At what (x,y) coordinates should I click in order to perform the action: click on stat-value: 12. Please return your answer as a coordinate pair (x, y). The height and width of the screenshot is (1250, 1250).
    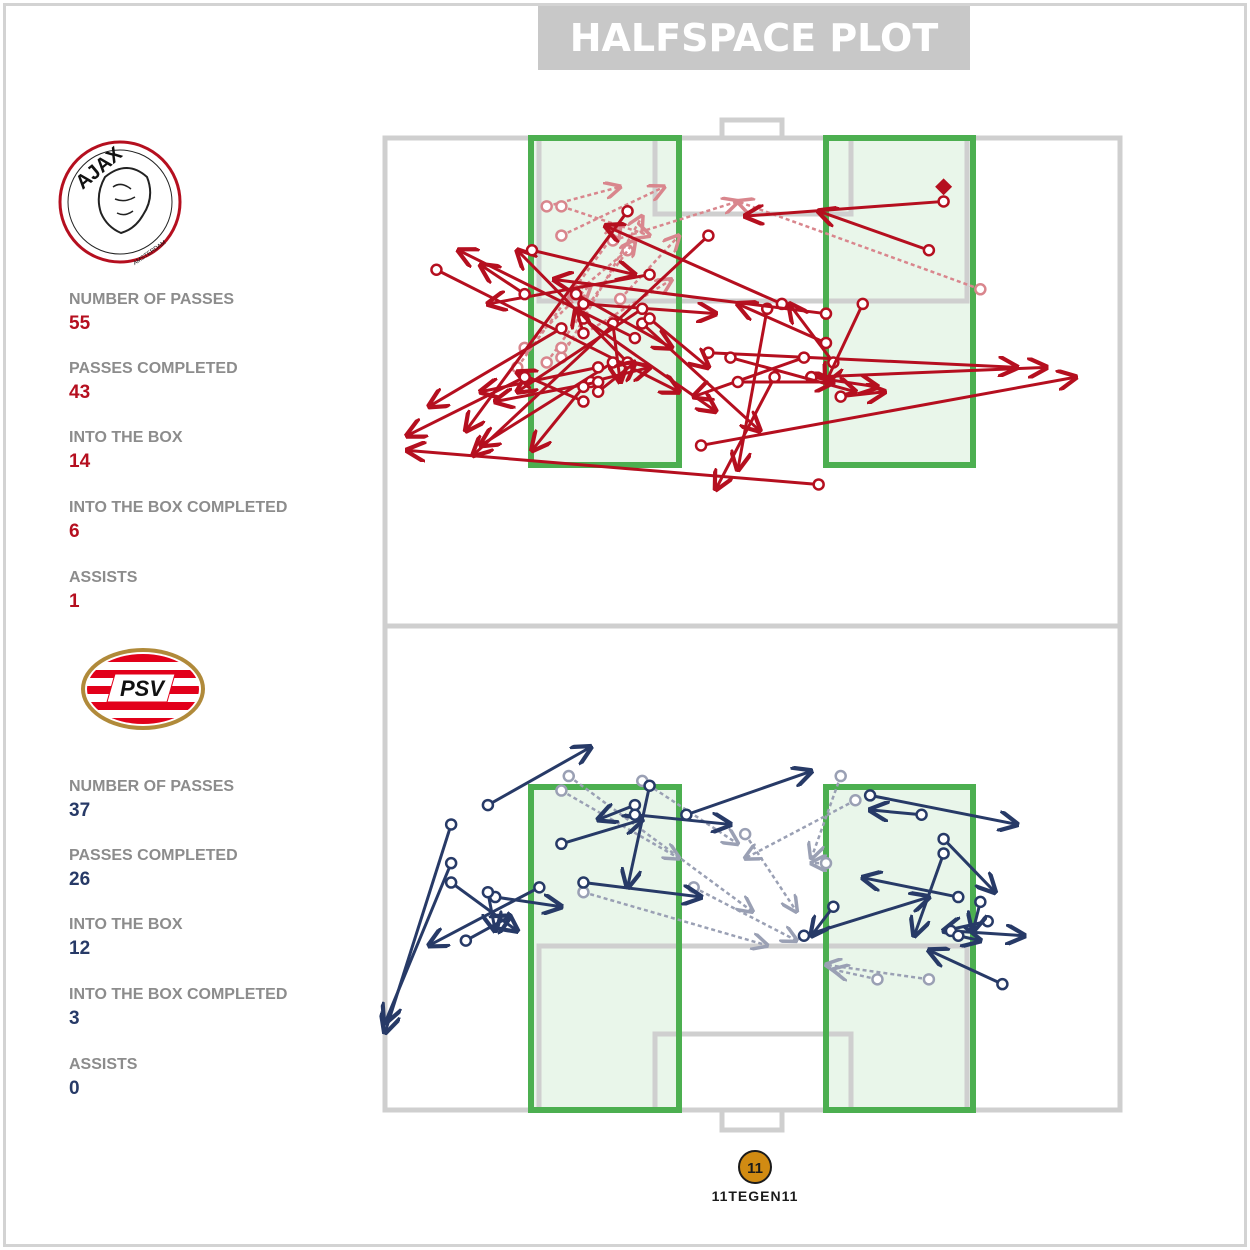
    Looking at the image, I should click on (80, 948).